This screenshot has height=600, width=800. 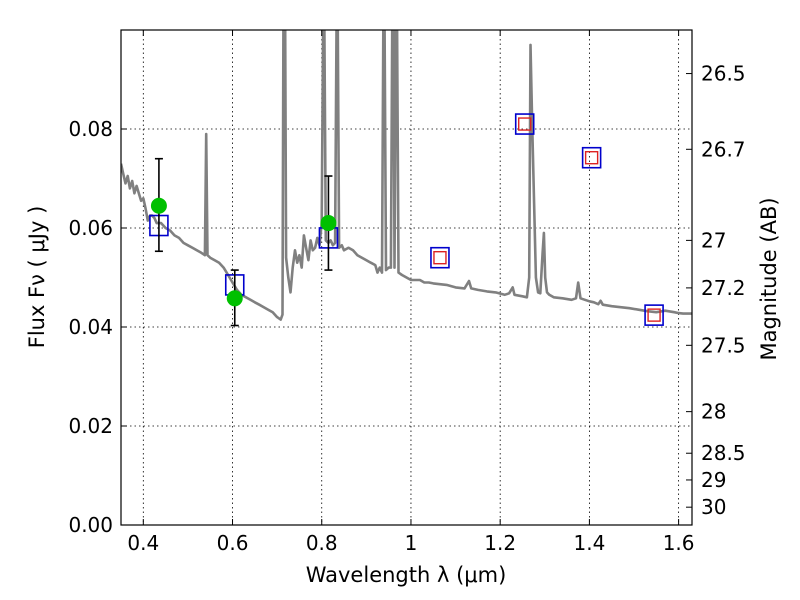 What do you see at coordinates (713, 480) in the screenshot?
I see `y2-tick-label: 29` at bounding box center [713, 480].